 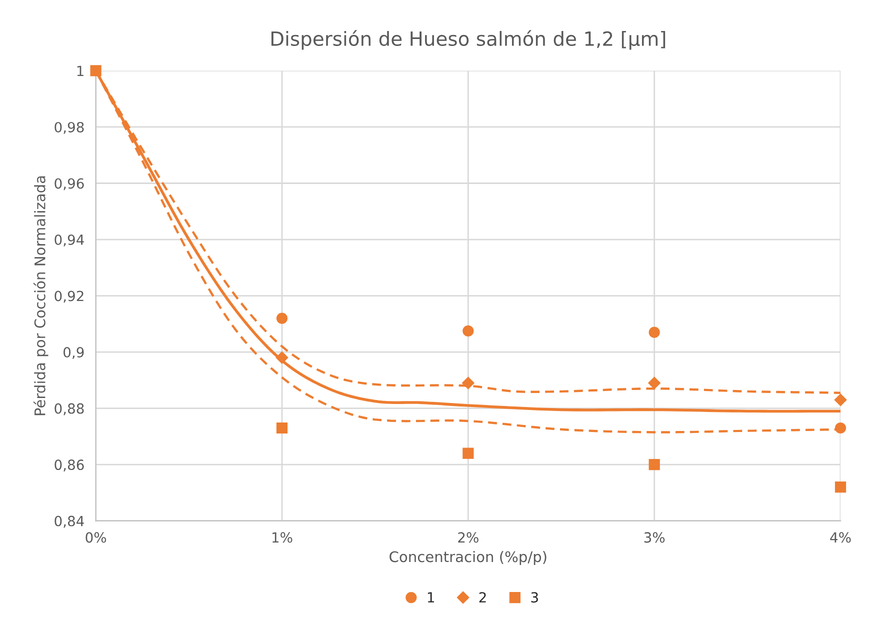 What do you see at coordinates (482, 597) in the screenshot?
I see `legend-label: 2` at bounding box center [482, 597].